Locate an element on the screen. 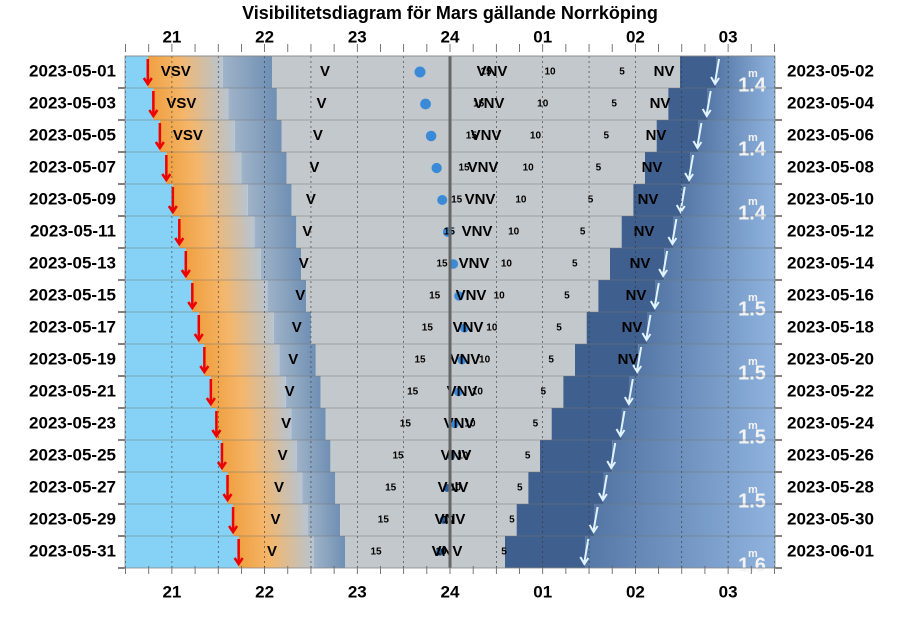  date-right: 2023-05-04 is located at coordinates (831, 102).